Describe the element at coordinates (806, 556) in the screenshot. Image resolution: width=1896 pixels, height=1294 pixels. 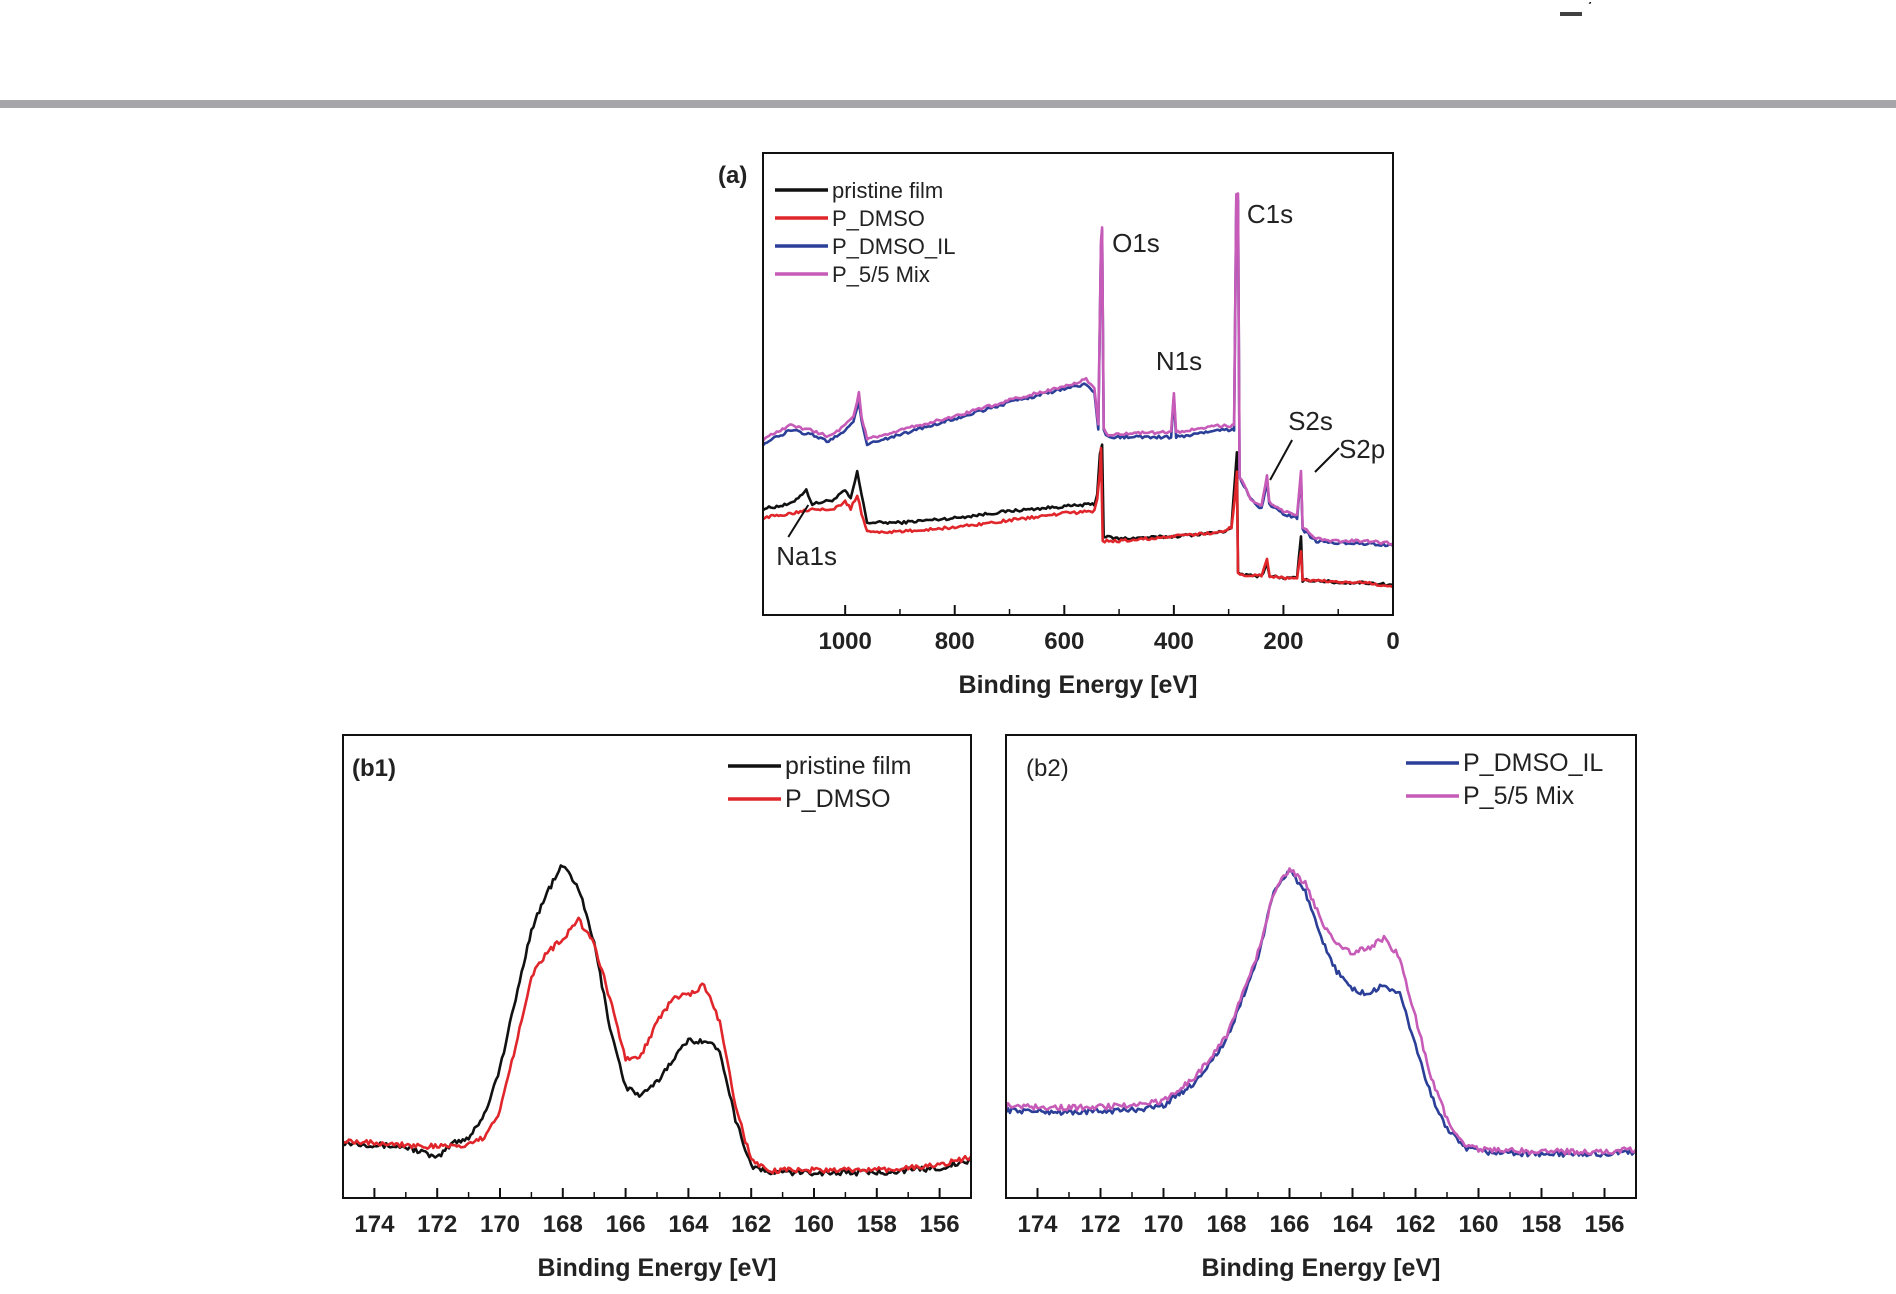
I see `peak-annotation-na1s: Na1s` at that location.